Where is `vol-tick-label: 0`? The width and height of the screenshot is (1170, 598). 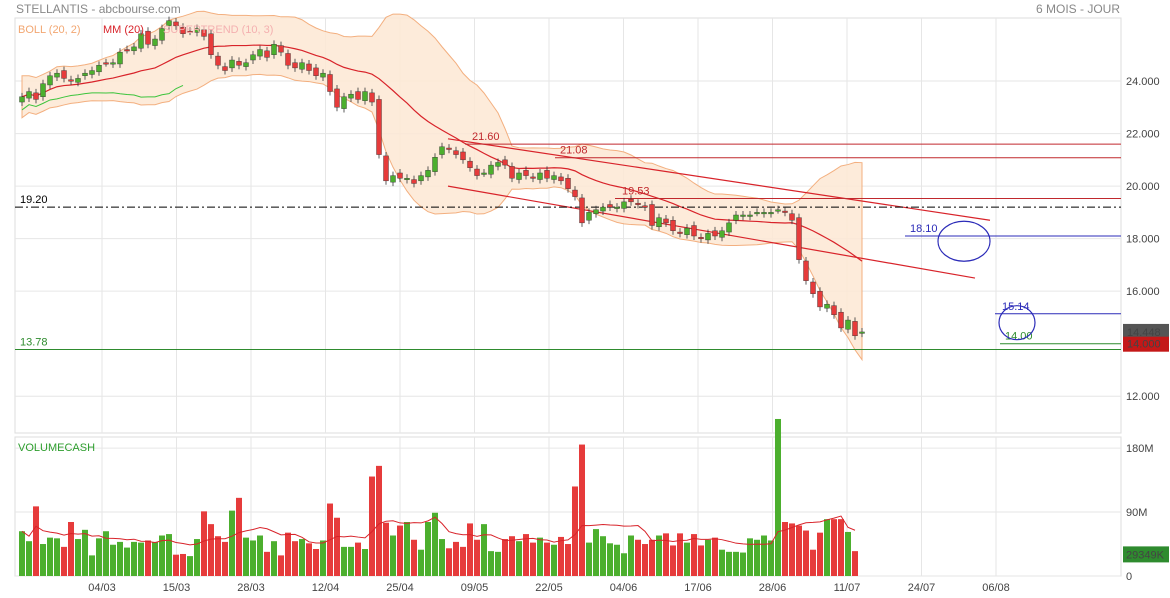 vol-tick-label: 0 is located at coordinates (1129, 577).